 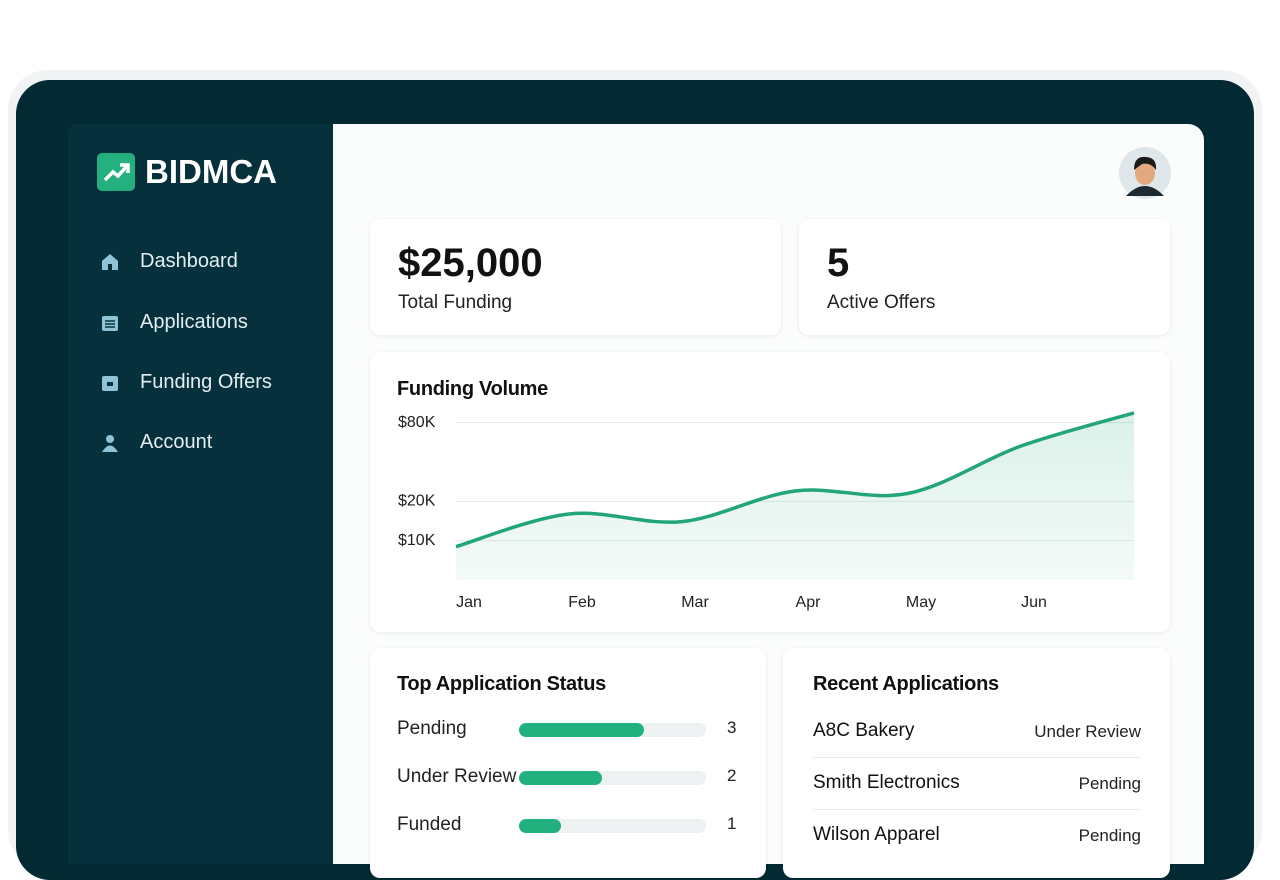 I want to click on brand: BIDMCA, so click(x=187, y=172).